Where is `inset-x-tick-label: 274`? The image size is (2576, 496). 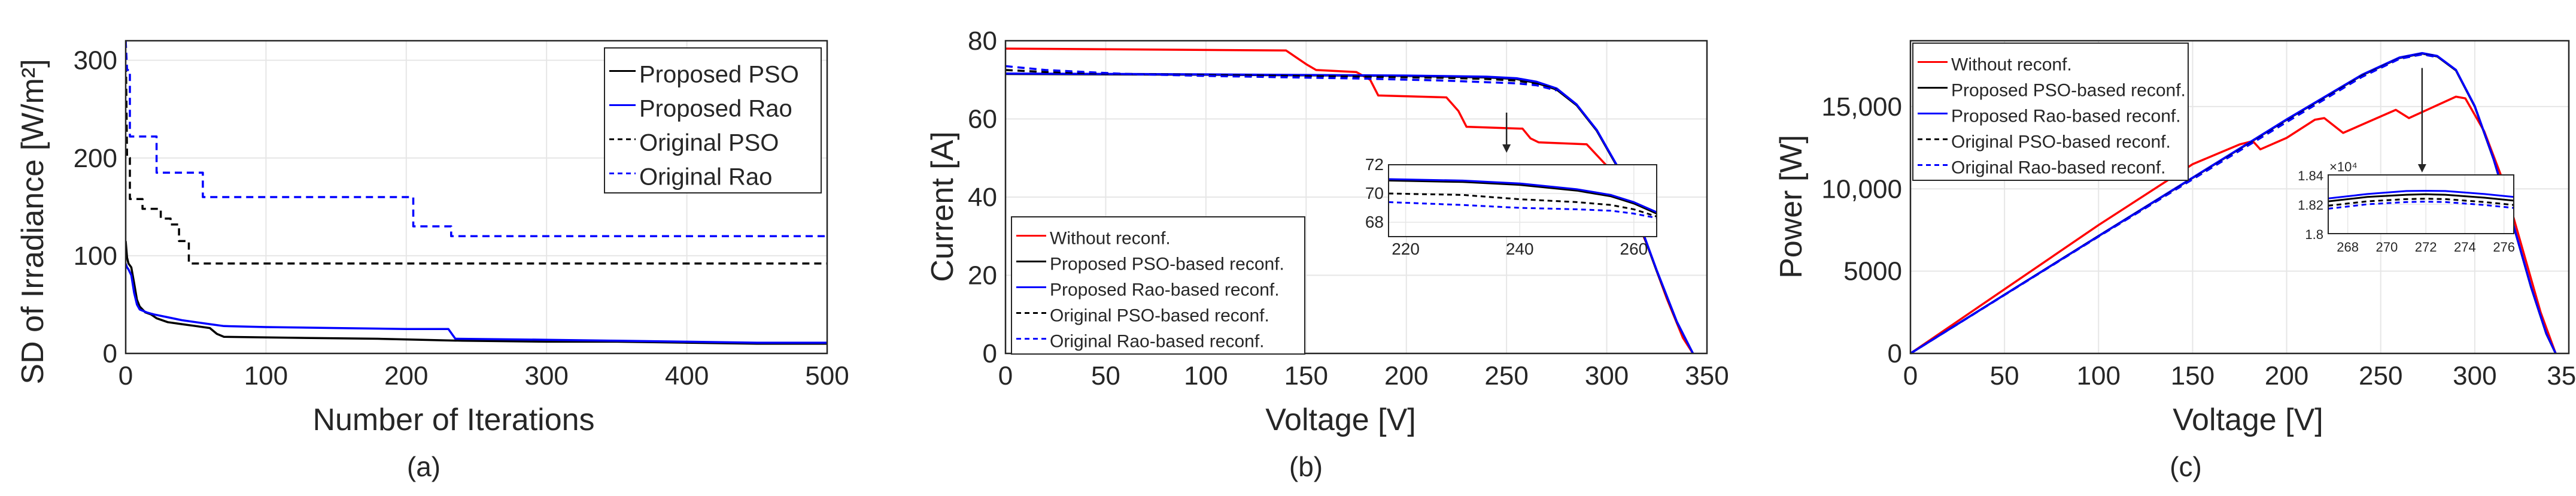
inset-x-tick-label: 274 is located at coordinates (2465, 247).